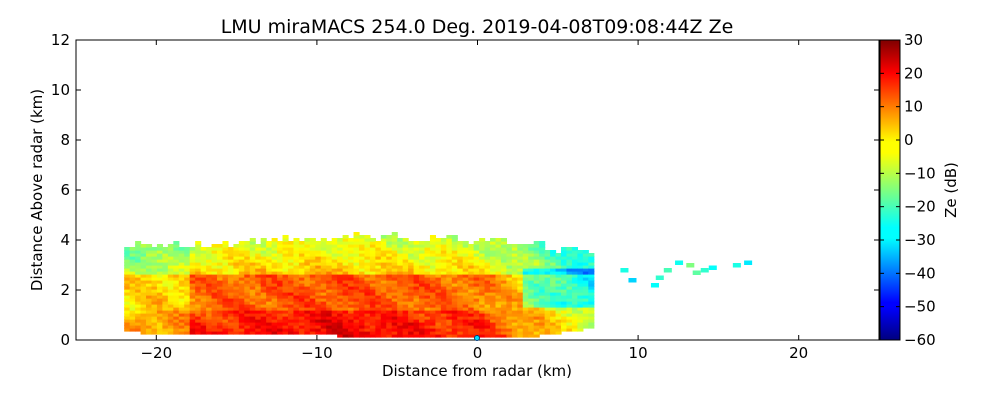  What do you see at coordinates (913, 73) in the screenshot?
I see `colorbar-tick-label: 20` at bounding box center [913, 73].